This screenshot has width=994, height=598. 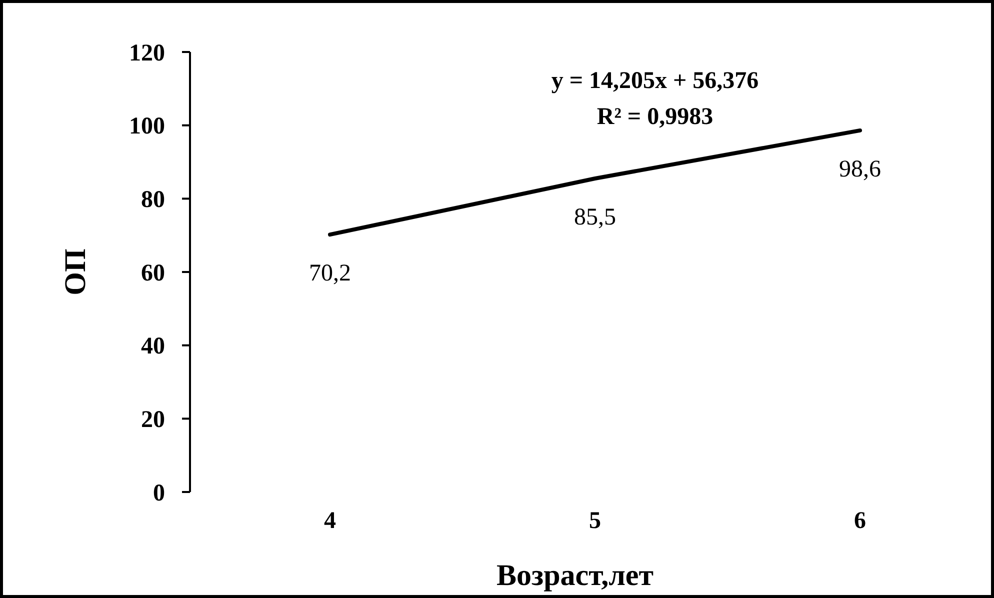 What do you see at coordinates (595, 521) in the screenshot?
I see `x-tick-label: 5` at bounding box center [595, 521].